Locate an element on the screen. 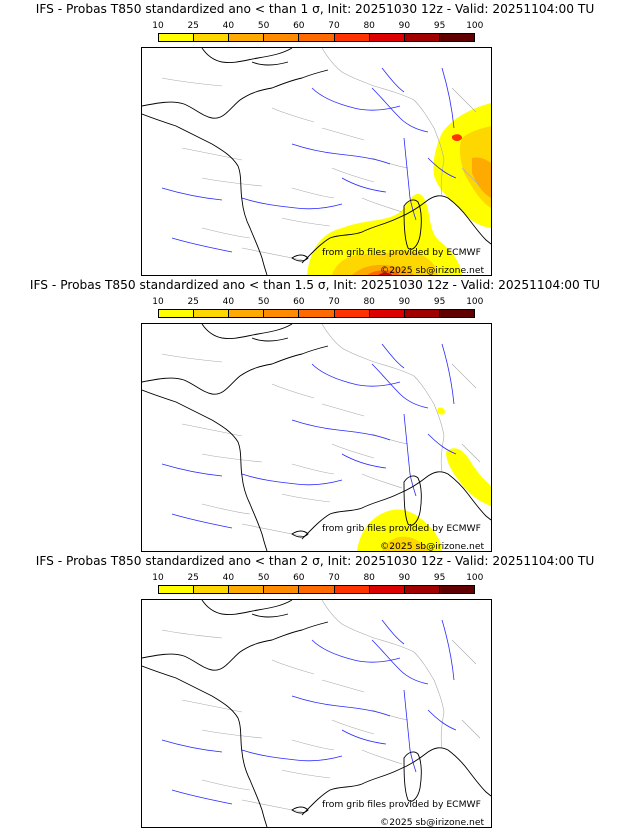 The image size is (630, 828). legend-tick-label: 100 is located at coordinates (475, 302).